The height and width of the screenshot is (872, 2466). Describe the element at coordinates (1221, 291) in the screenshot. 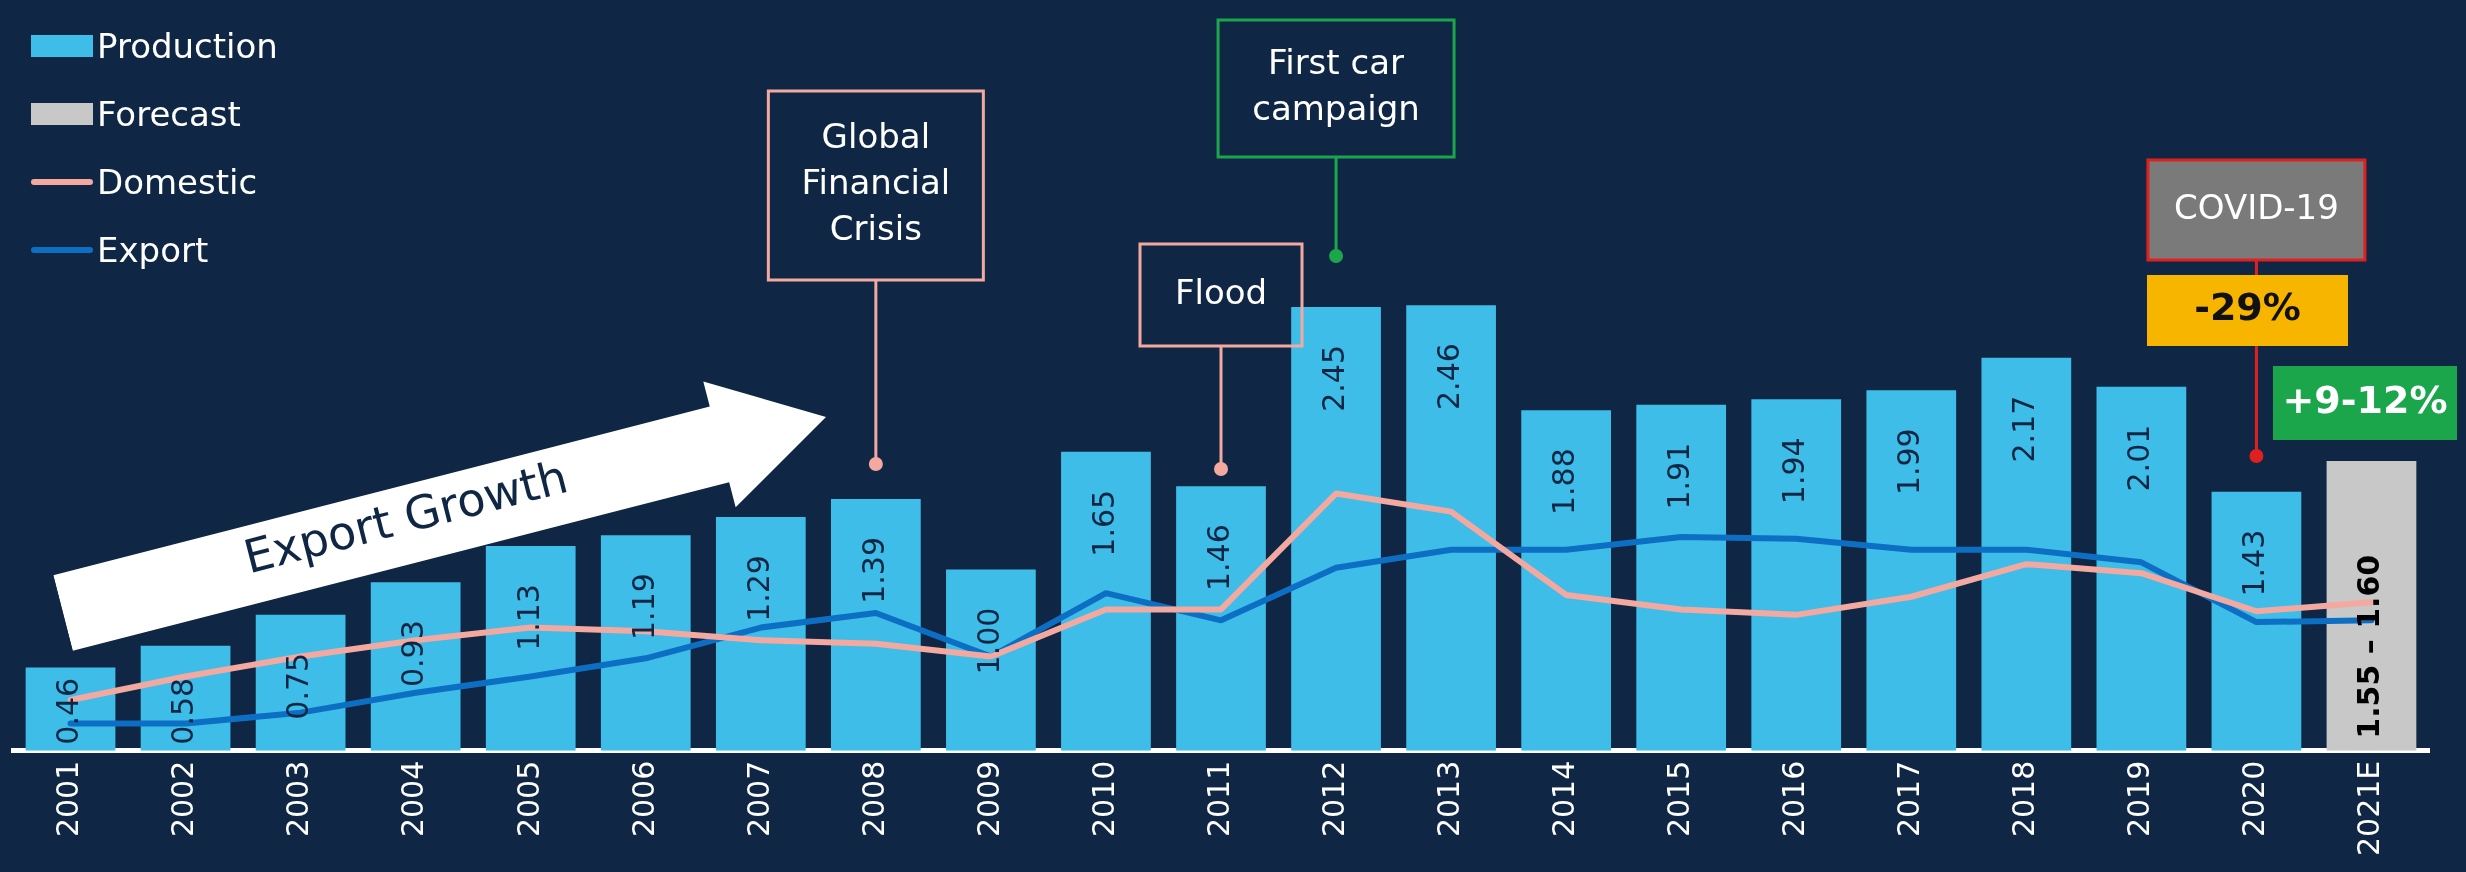

I see `annotation: Flood` at that location.